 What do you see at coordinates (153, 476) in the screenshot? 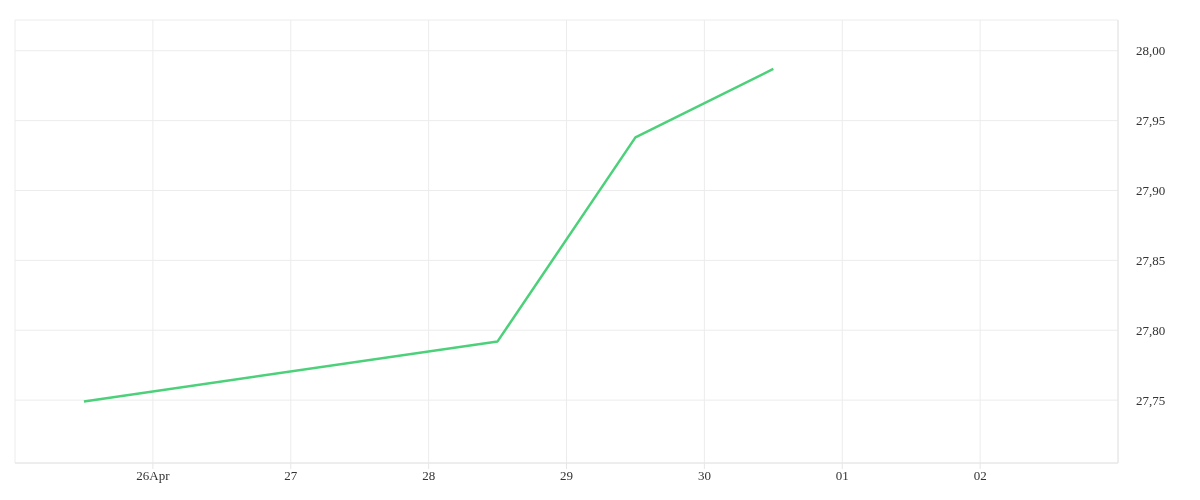
I see `x-tick-label: 26Apr` at bounding box center [153, 476].